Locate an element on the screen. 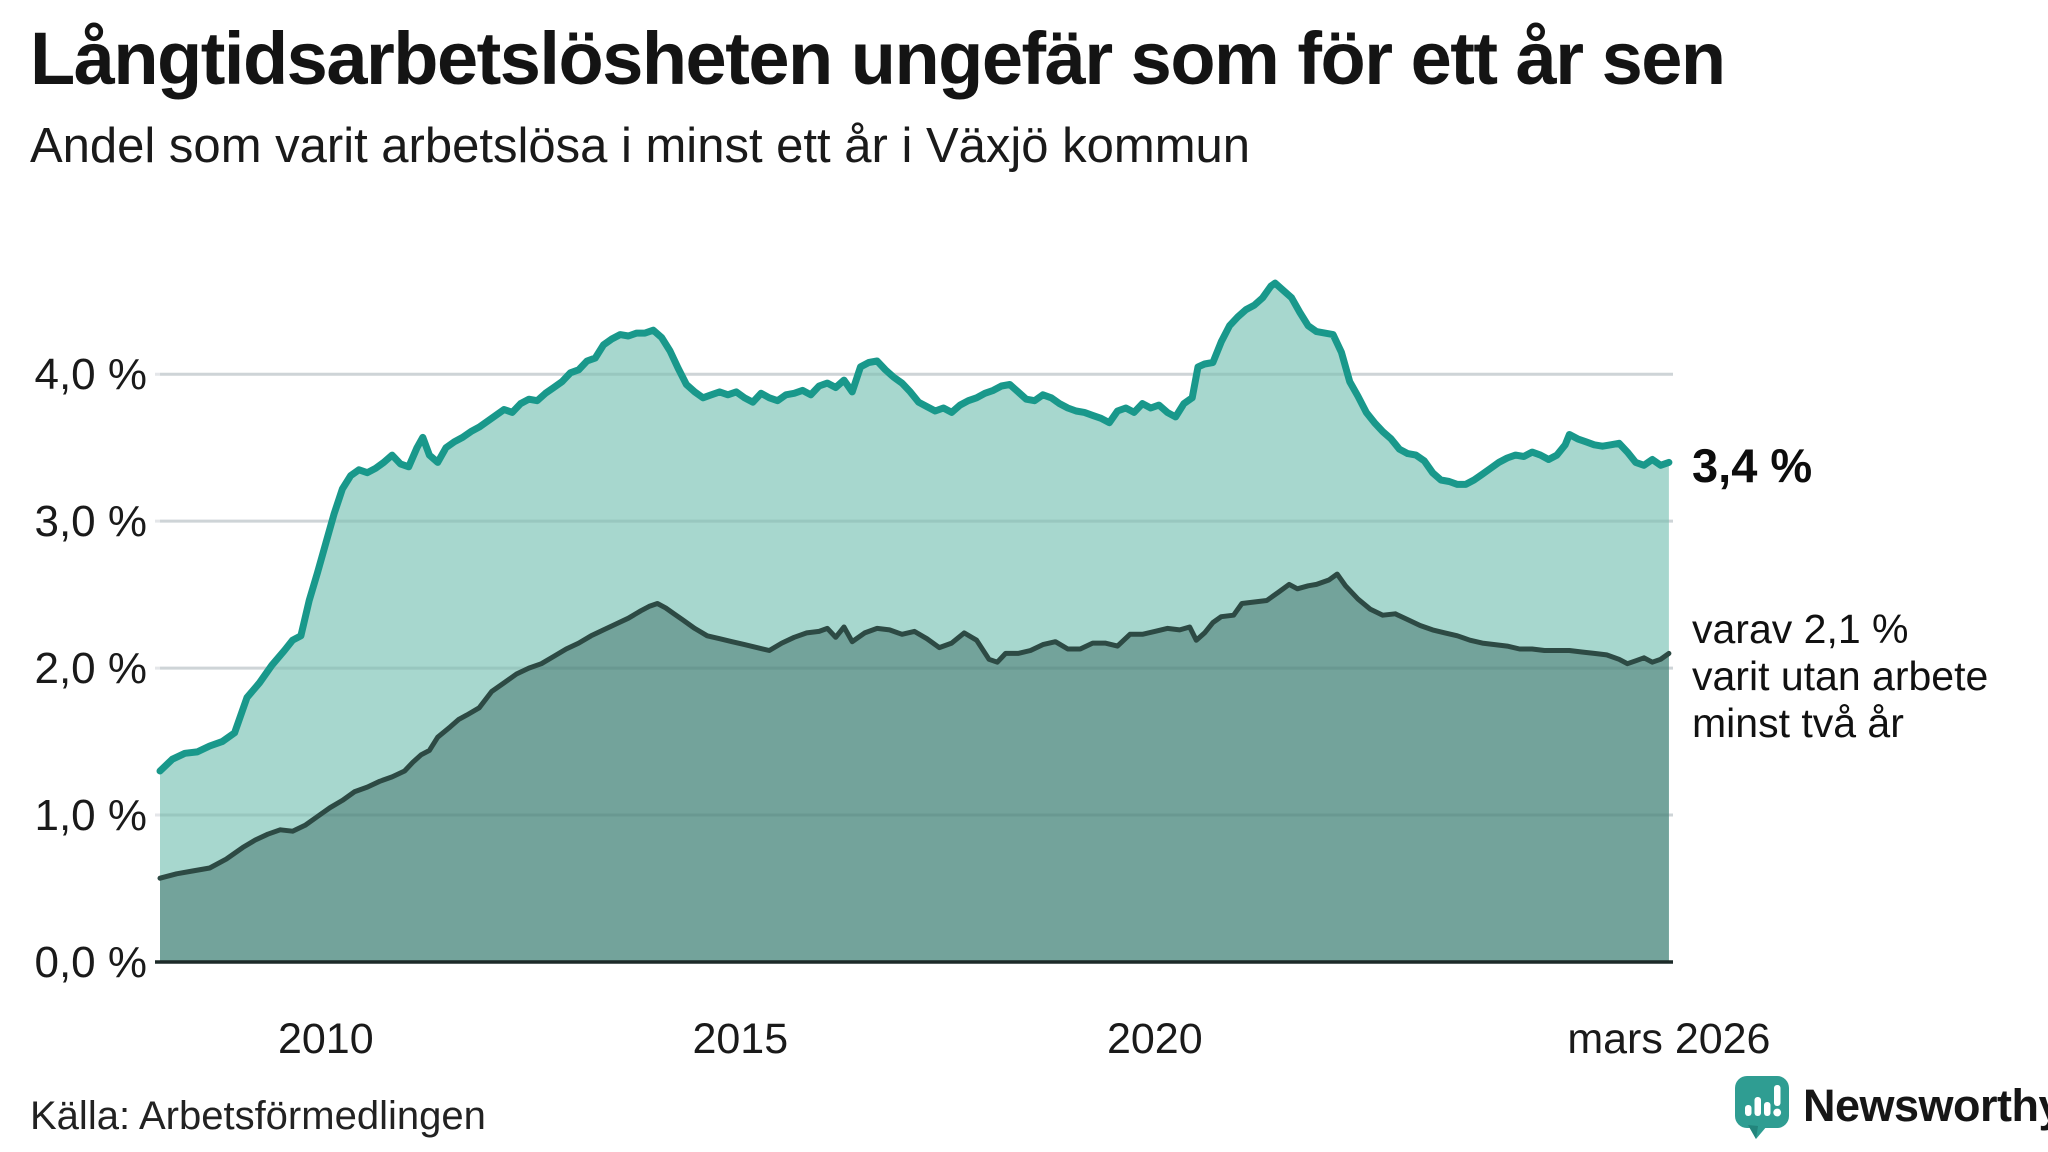  newsworthy-logo-text: Newsworthy is located at coordinates (1925, 1105).